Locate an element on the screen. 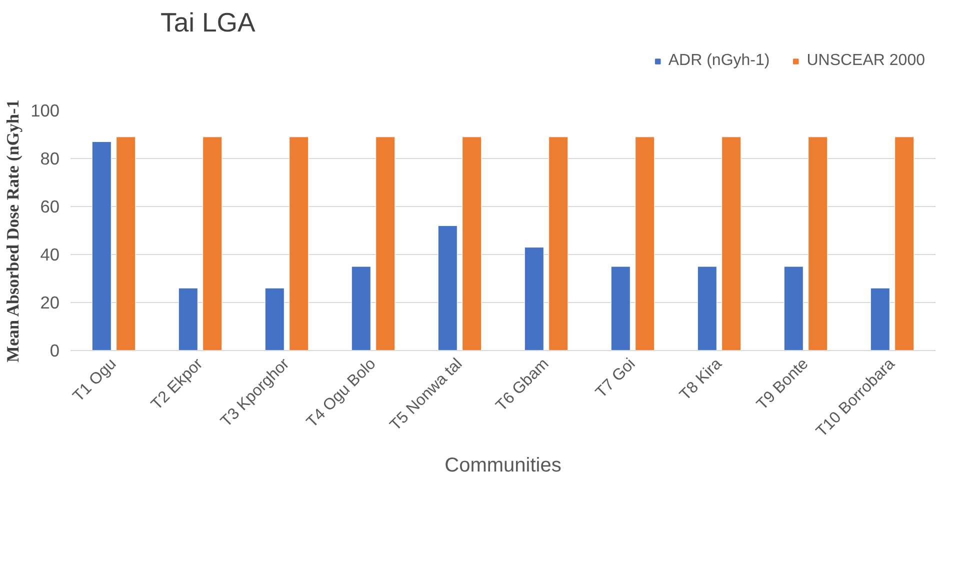 This screenshot has width=959, height=585. x-tick-label: T4 Ogu Bolo is located at coordinates (342, 393).